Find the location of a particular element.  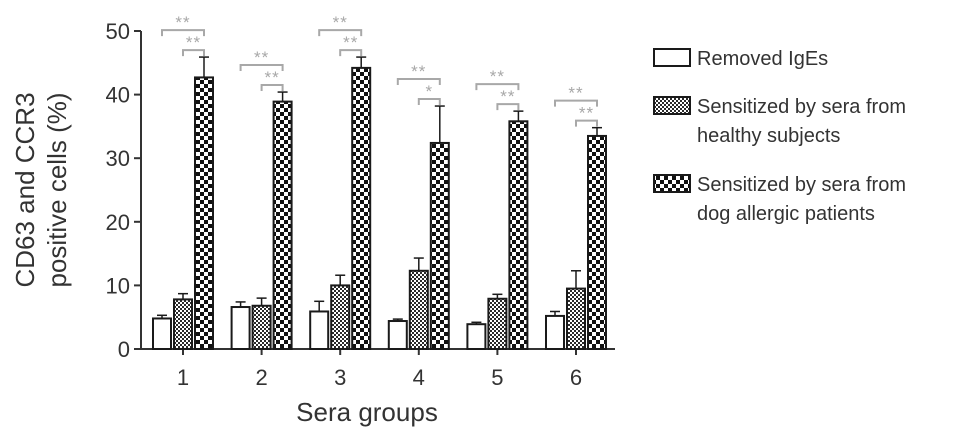

significance-marker-inner: * is located at coordinates (429, 91).